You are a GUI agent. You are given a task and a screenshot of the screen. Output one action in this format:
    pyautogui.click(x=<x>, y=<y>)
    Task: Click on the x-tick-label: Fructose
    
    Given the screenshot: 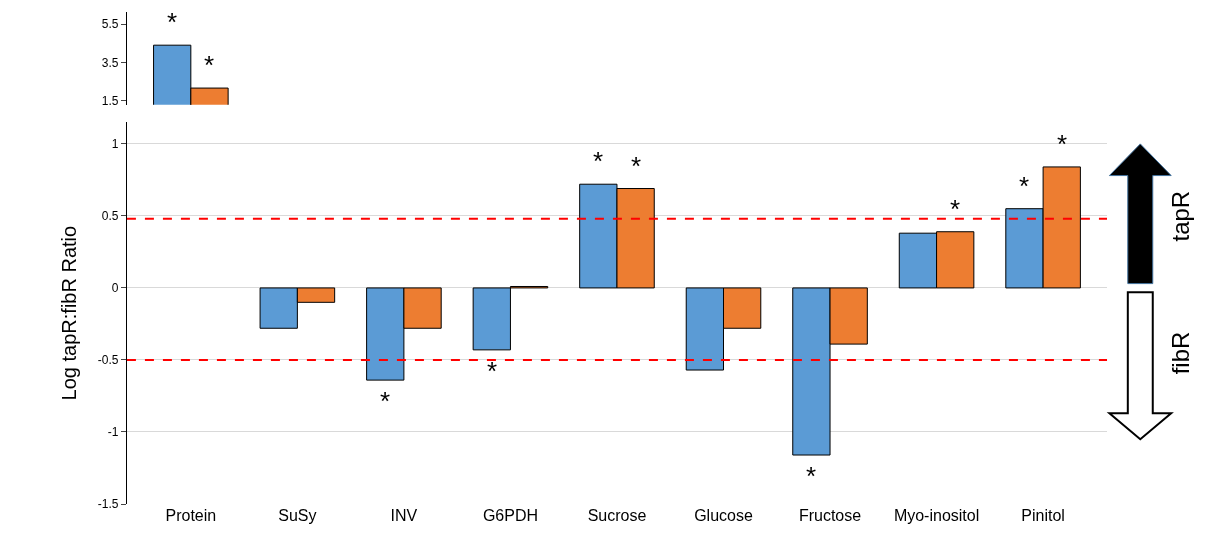 What is the action you would take?
    pyautogui.click(x=830, y=515)
    